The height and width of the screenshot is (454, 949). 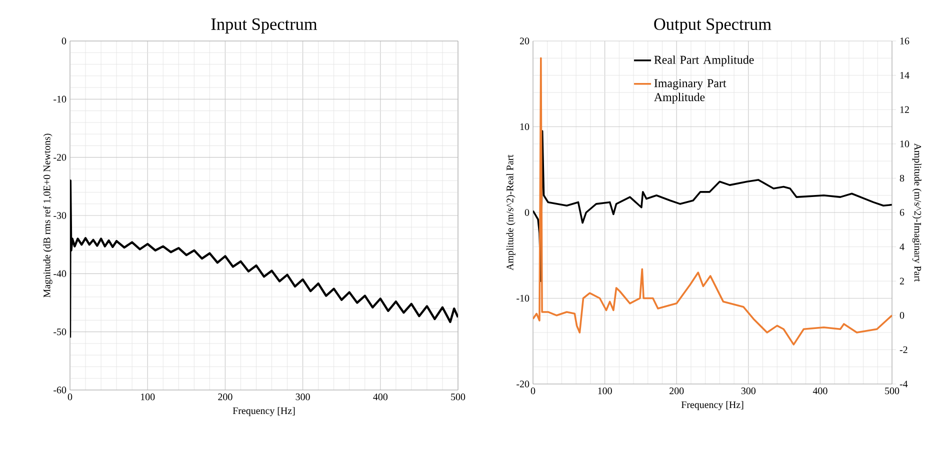 What do you see at coordinates (904, 109) in the screenshot?
I see `y2-tick-label: 12` at bounding box center [904, 109].